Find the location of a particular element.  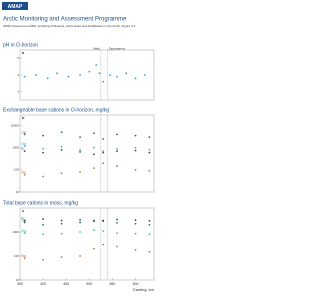

y-tick-label: 4 is located at coordinates (18, 75).